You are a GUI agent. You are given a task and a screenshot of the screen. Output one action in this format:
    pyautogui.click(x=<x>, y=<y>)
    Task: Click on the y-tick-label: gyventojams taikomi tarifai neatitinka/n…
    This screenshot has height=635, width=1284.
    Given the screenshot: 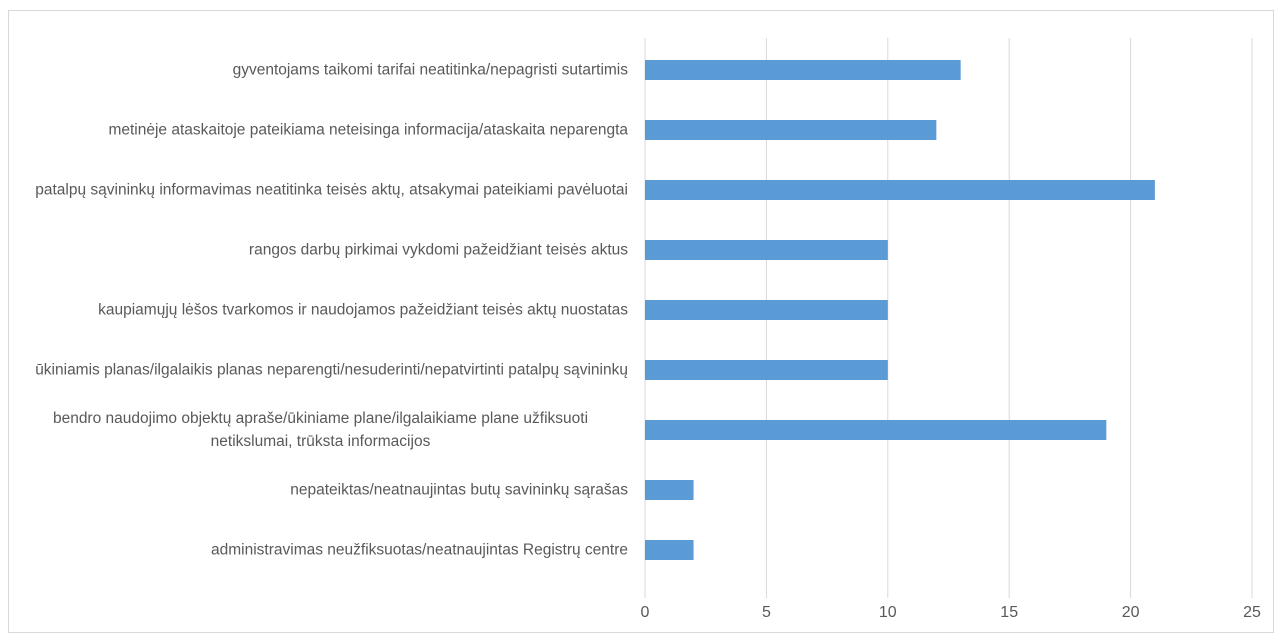 What is the action you would take?
    pyautogui.click(x=430, y=70)
    